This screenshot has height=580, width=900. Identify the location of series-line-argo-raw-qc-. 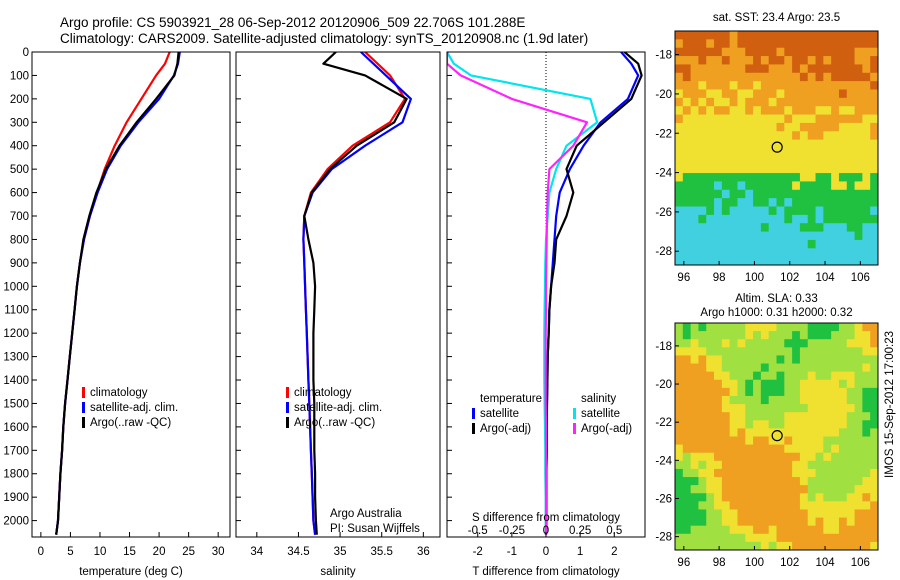
(117, 293).